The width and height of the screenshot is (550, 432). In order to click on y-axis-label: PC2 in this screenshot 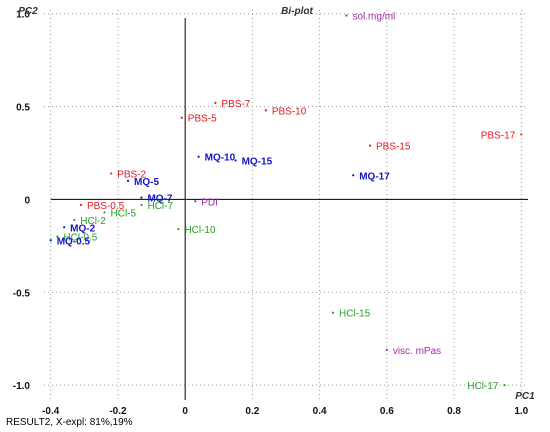, I will do `click(28, 11)`.